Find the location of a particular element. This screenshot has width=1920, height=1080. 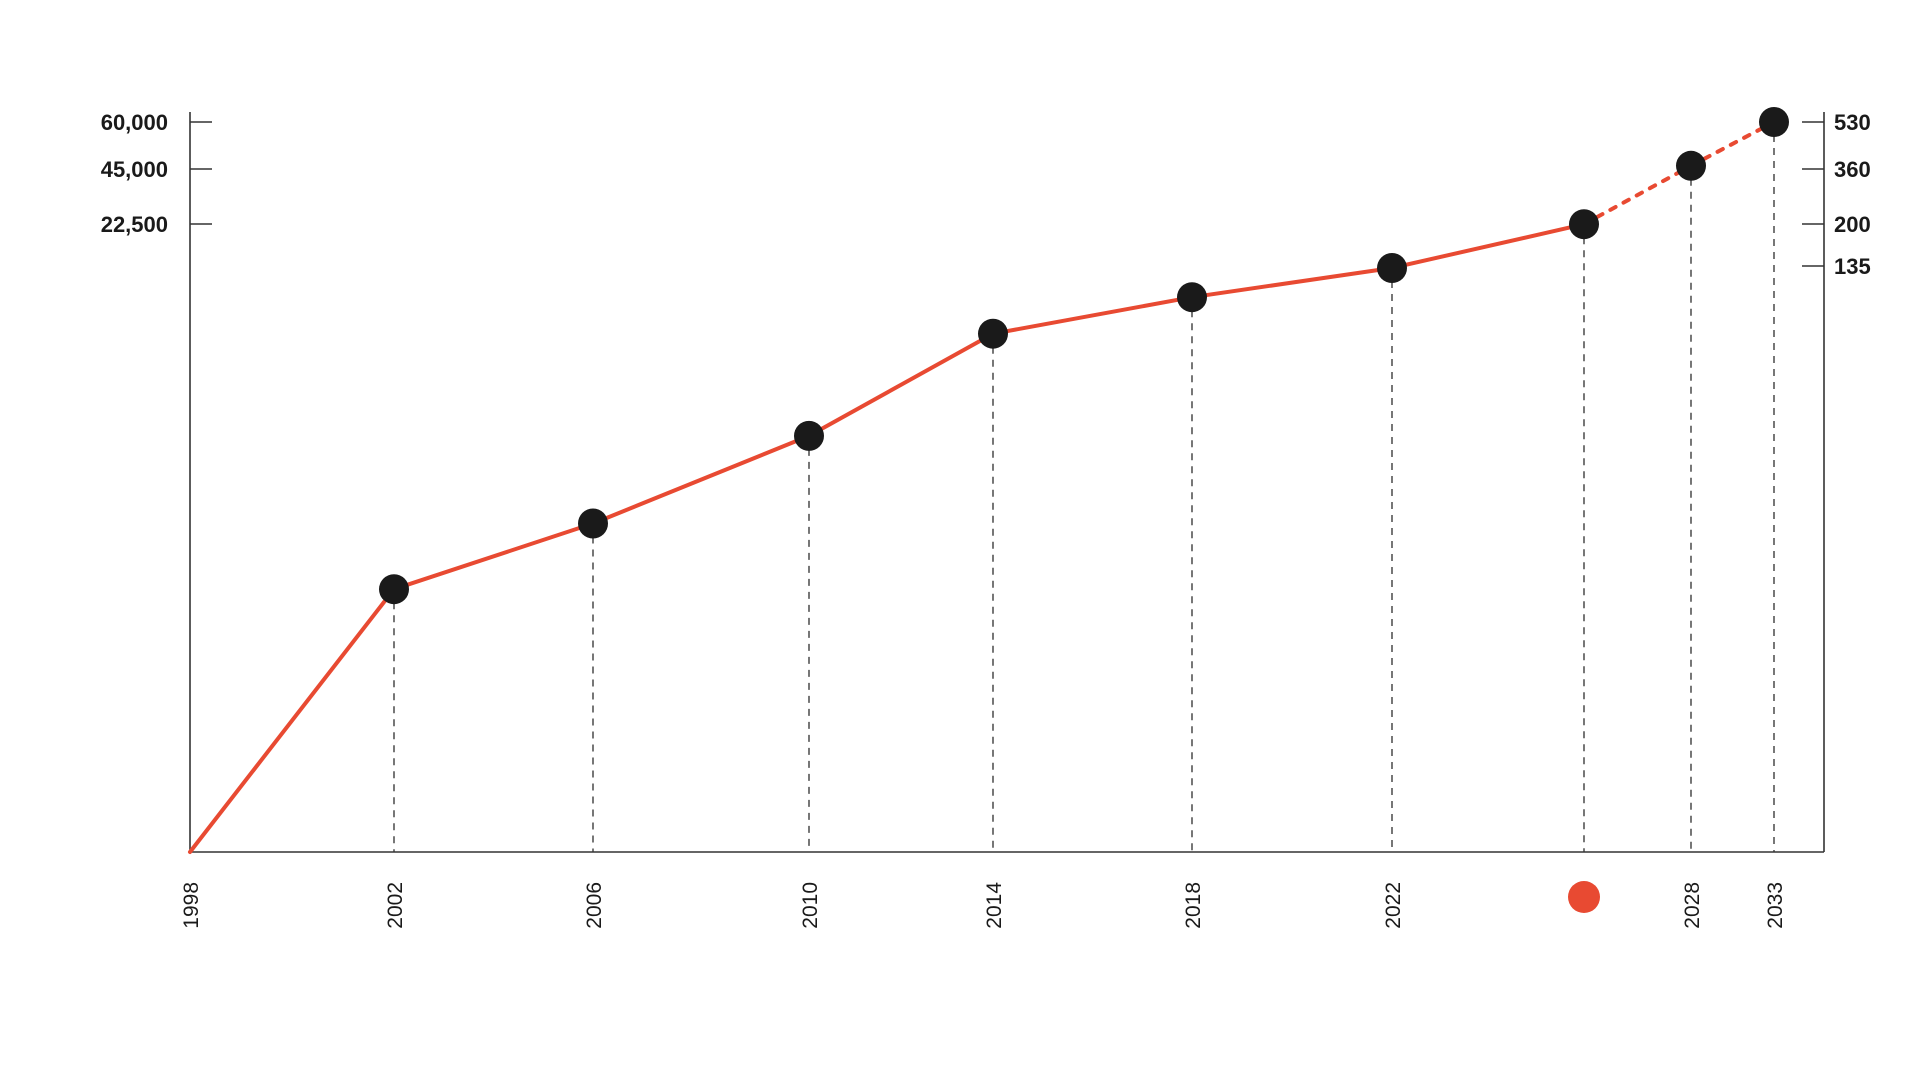

data-point-2006 is located at coordinates (593, 523).